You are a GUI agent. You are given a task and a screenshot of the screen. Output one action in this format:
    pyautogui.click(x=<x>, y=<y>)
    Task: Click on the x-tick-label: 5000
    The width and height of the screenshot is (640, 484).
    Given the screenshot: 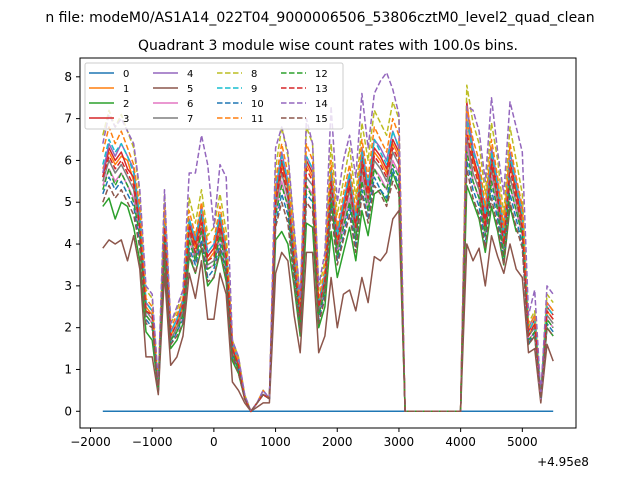 What is the action you would take?
    pyautogui.click(x=522, y=442)
    